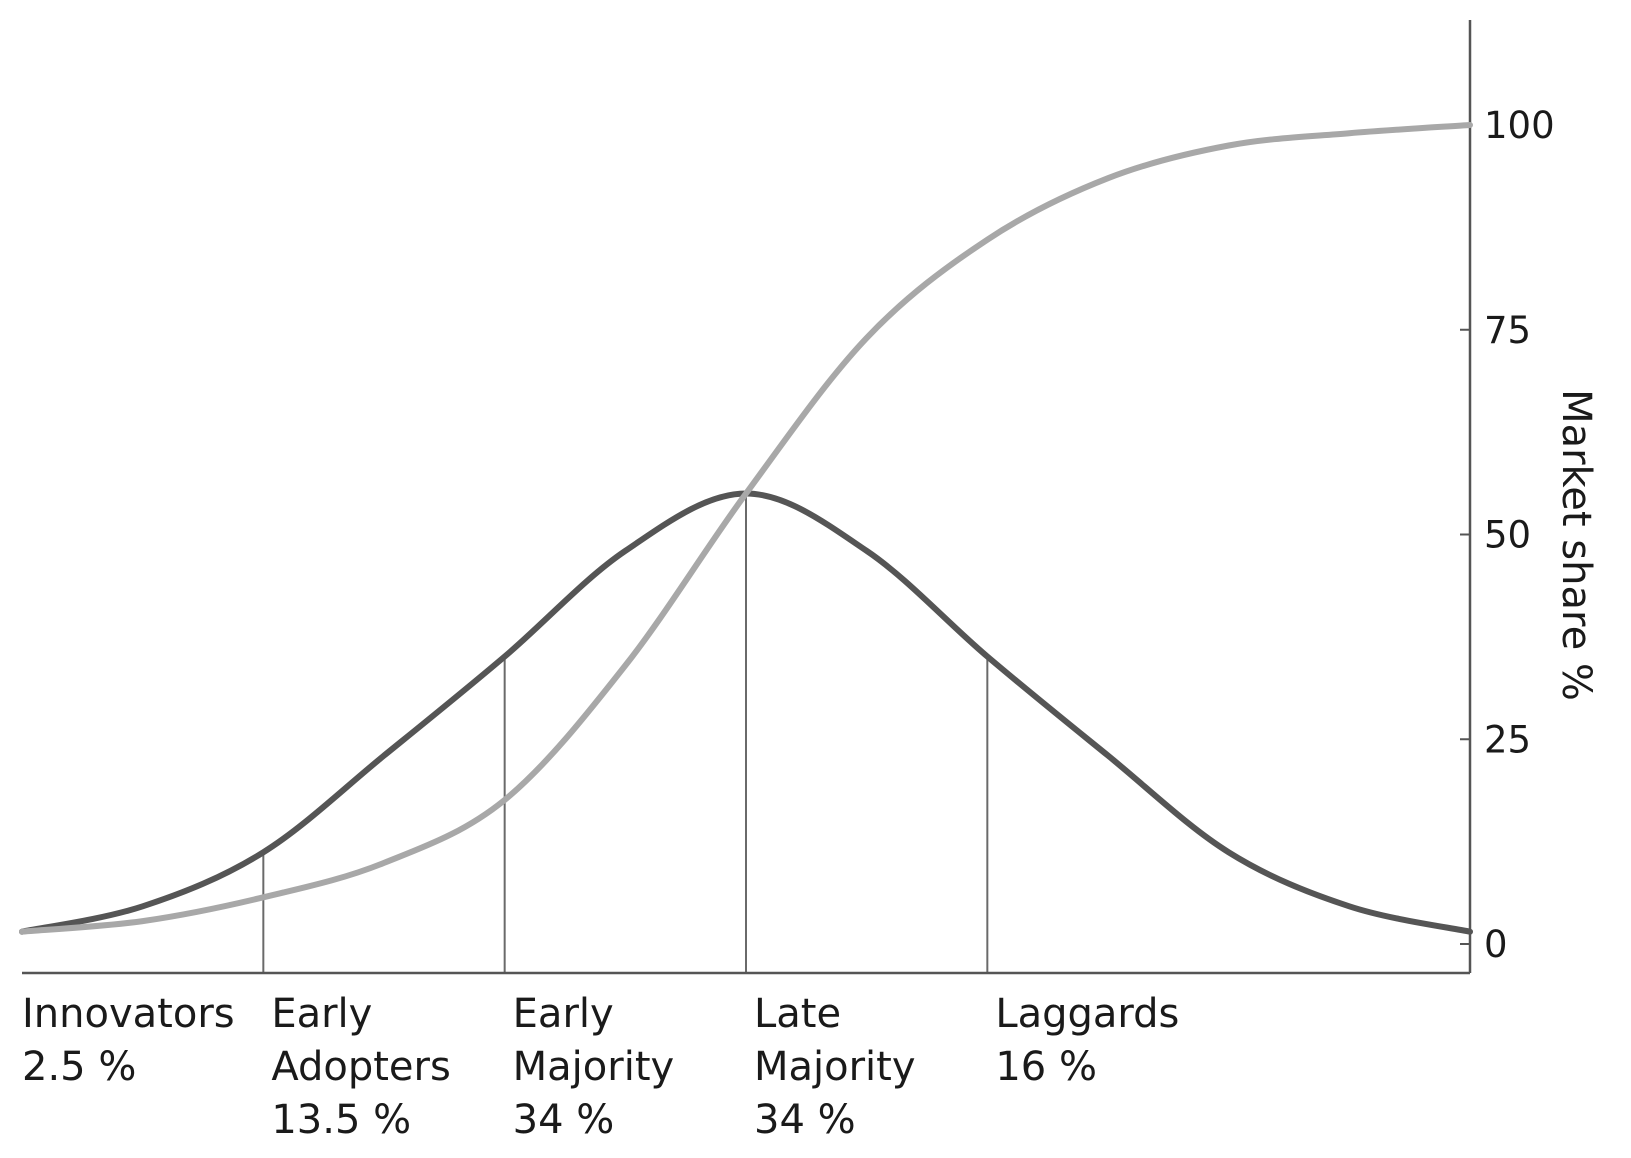  What do you see at coordinates (341, 1120) in the screenshot?
I see `segment-label: 13.5 %` at bounding box center [341, 1120].